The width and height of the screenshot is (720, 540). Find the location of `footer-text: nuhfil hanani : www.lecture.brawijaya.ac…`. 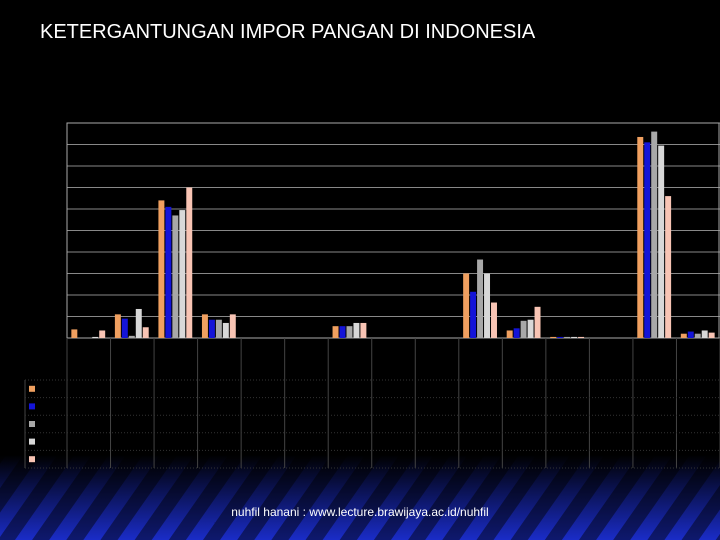

footer-text: nuhfil hanani : www.lecture.brawijaya.ac… is located at coordinates (359, 512).